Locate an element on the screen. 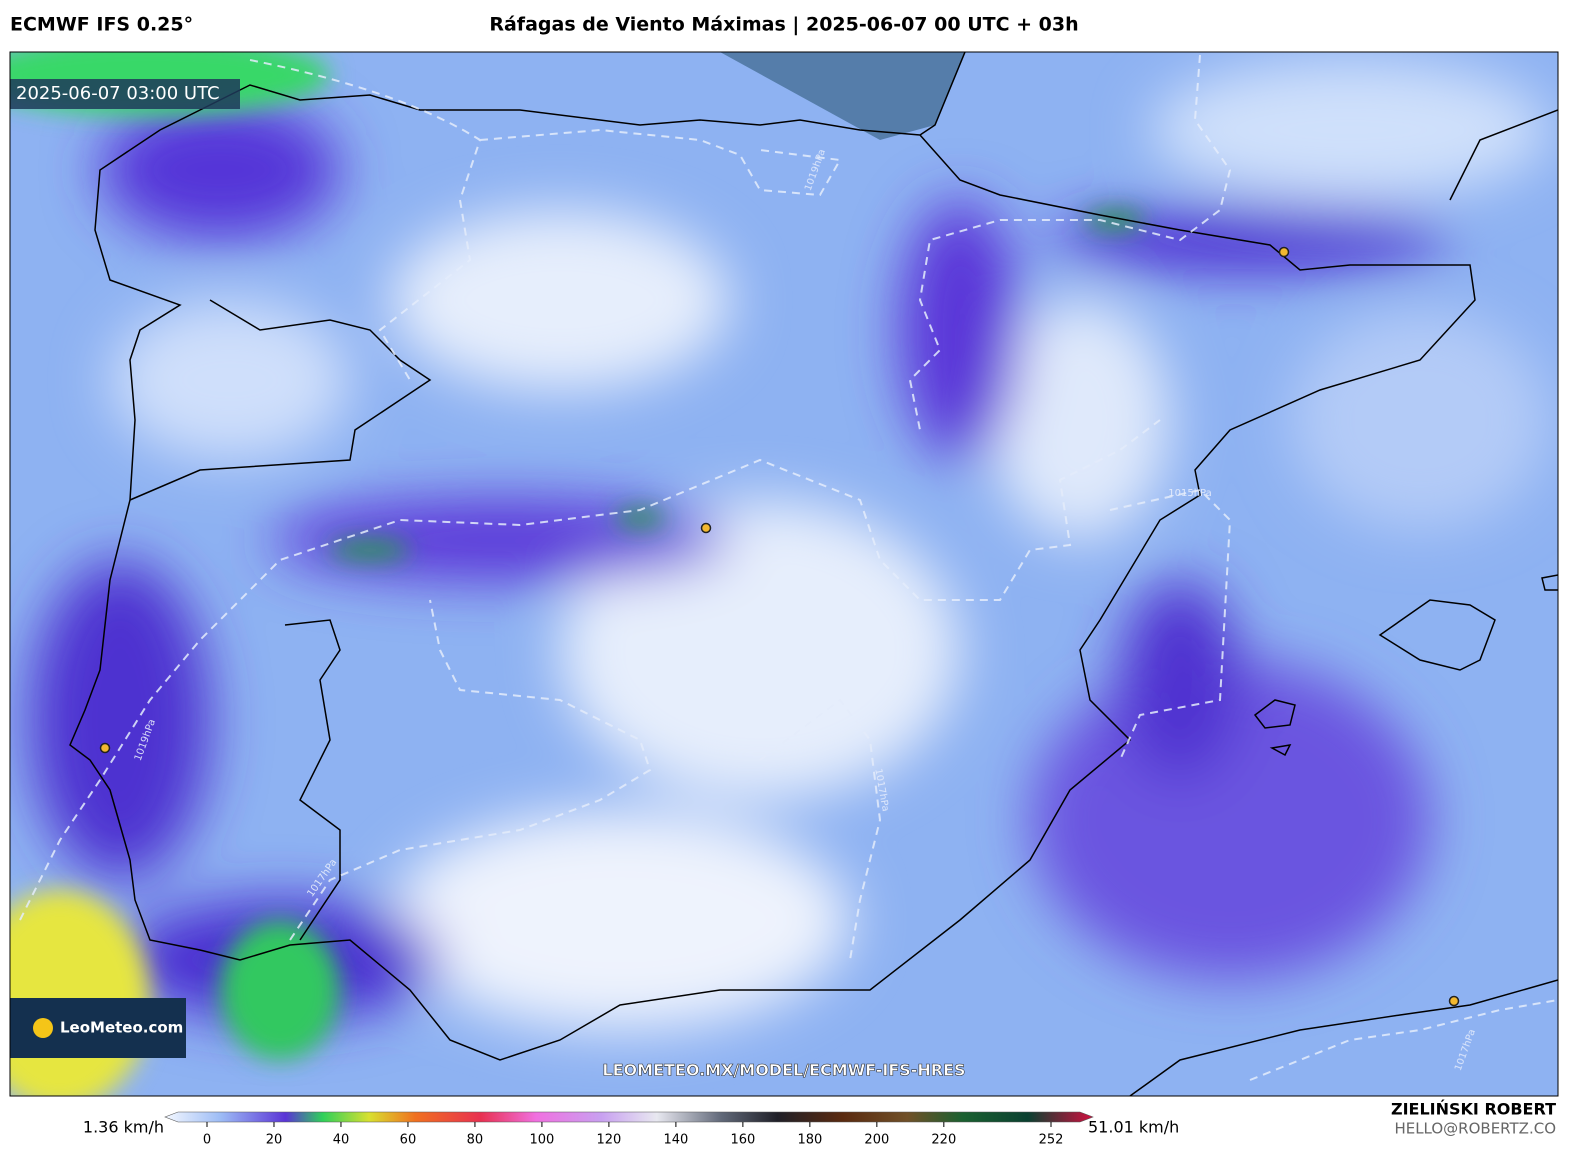 The height and width of the screenshot is (1153, 1570). source-url: LEOMETEO.MX/MODEL/ECMWF-IFS-HRES is located at coordinates (783, 1070).